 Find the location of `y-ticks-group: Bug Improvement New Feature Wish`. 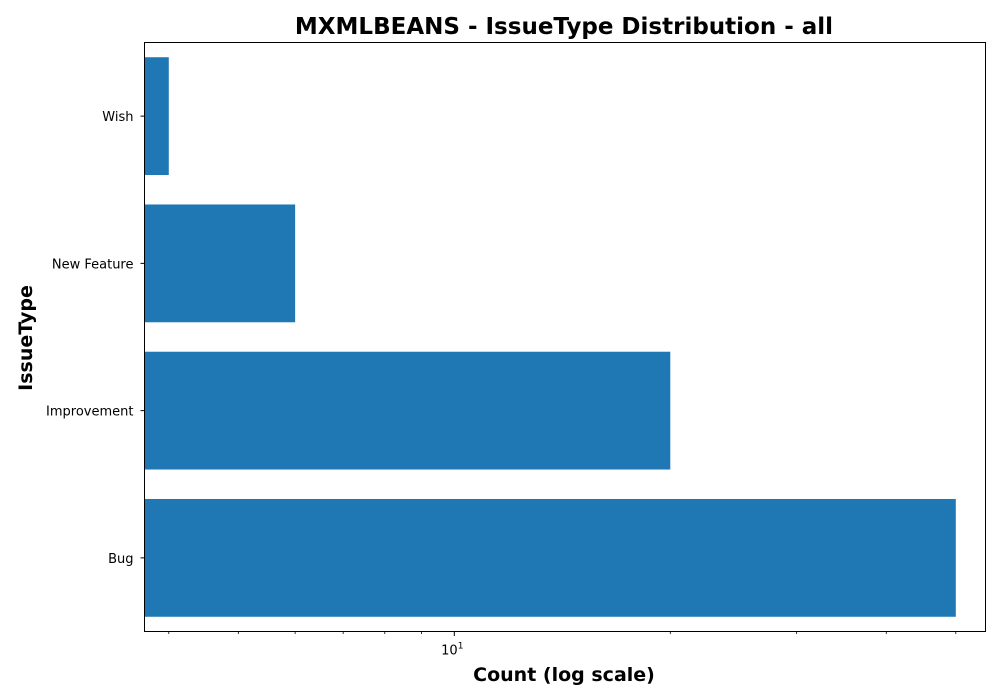

y-ticks-group: Bug Improvement New Feature Wish is located at coordinates (95, 338).